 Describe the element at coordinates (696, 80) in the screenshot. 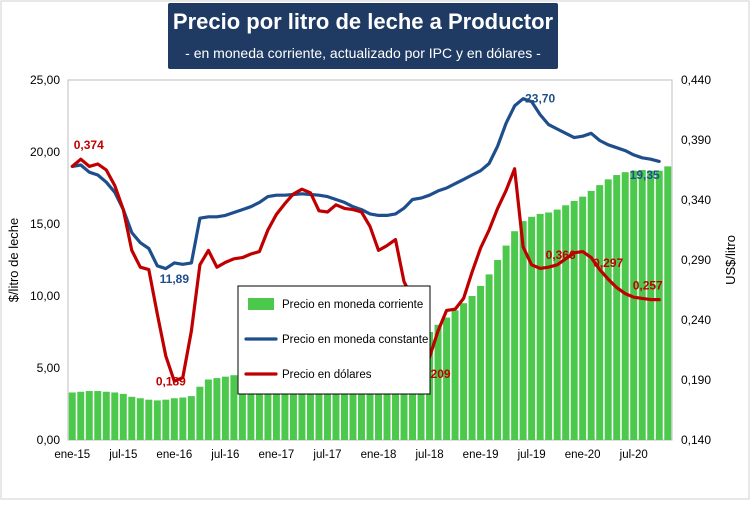

I see `y-right-tick-label: 0,440` at that location.